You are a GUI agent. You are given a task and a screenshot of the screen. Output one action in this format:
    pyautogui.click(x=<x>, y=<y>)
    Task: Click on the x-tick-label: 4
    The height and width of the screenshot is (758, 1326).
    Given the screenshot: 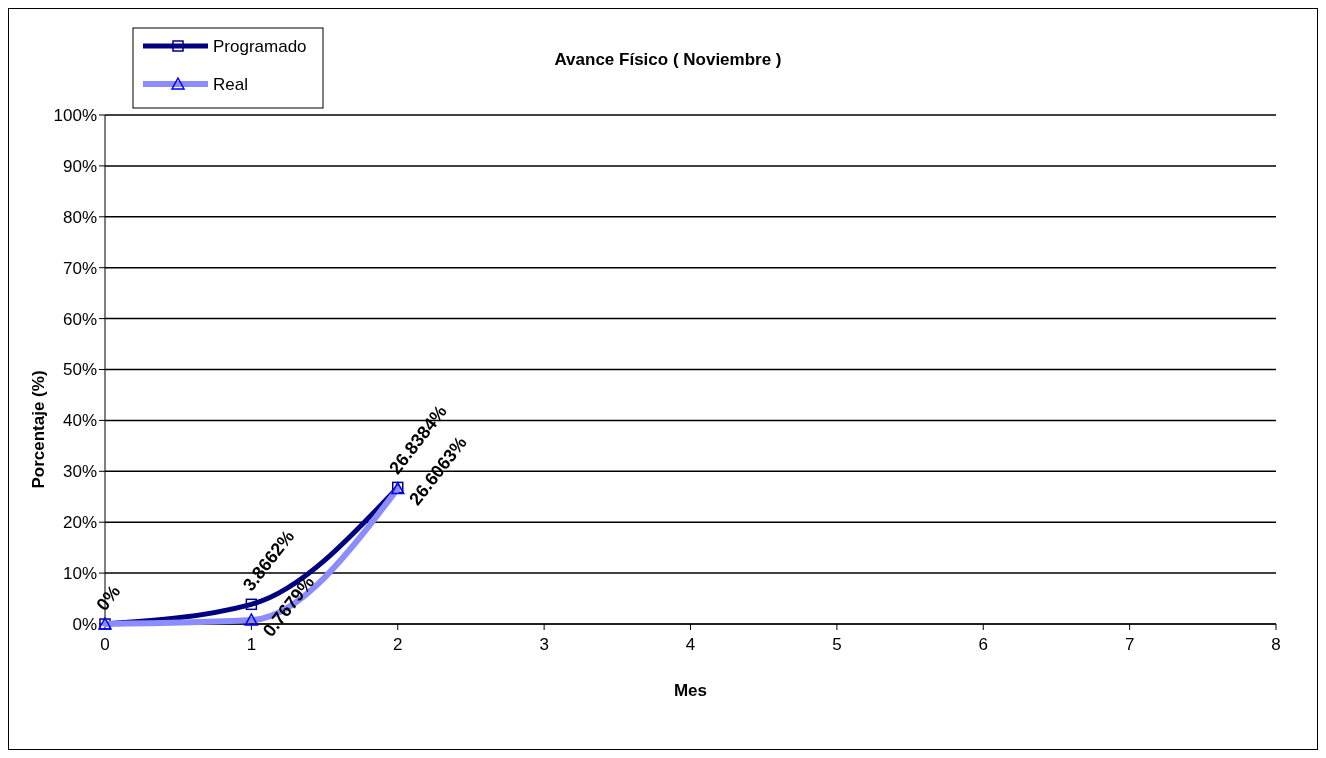 What is the action you would take?
    pyautogui.click(x=690, y=644)
    